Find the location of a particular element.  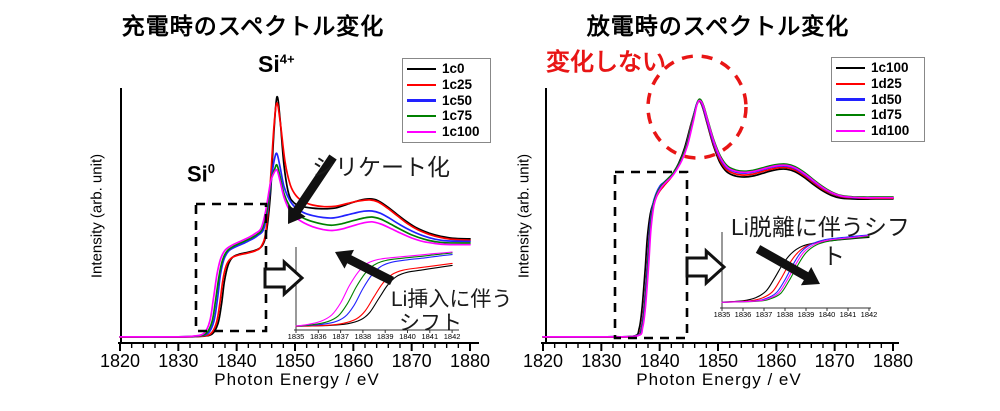

legend-label: 1c0 is located at coordinates (453, 69).